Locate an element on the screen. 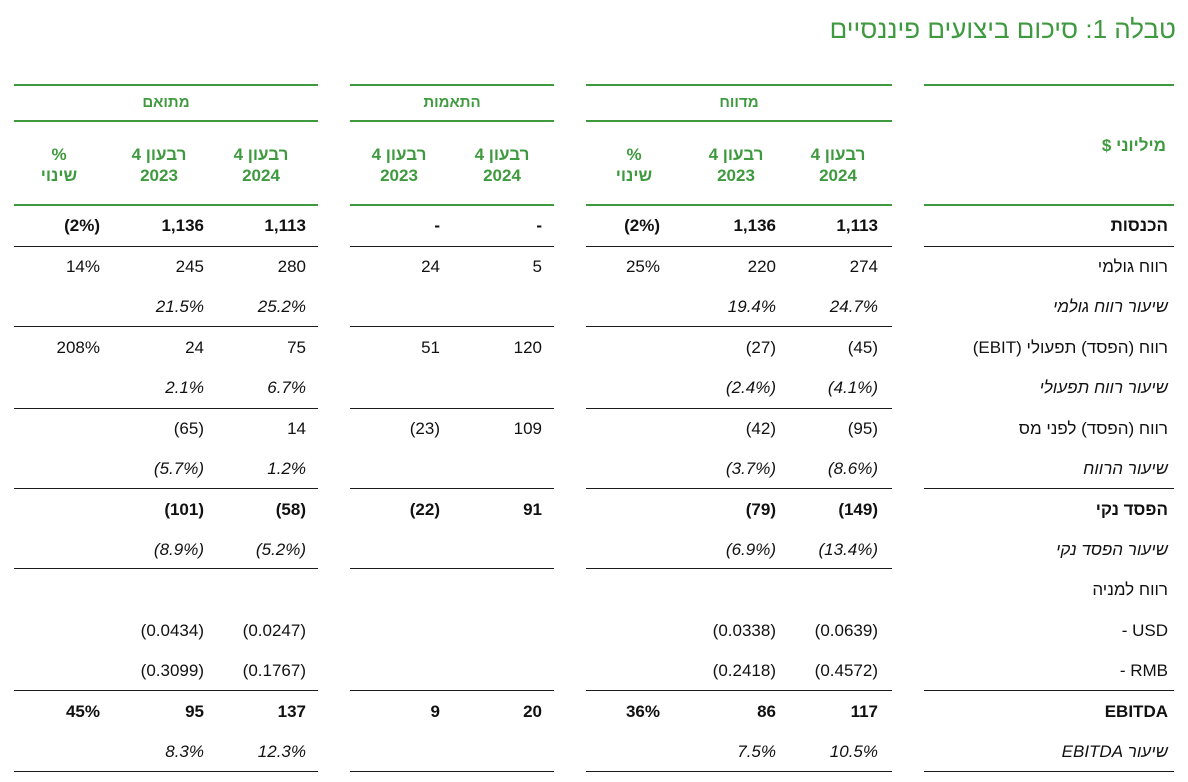 The image size is (1188, 782). table-cell-m23: 95 is located at coordinates (194, 711).